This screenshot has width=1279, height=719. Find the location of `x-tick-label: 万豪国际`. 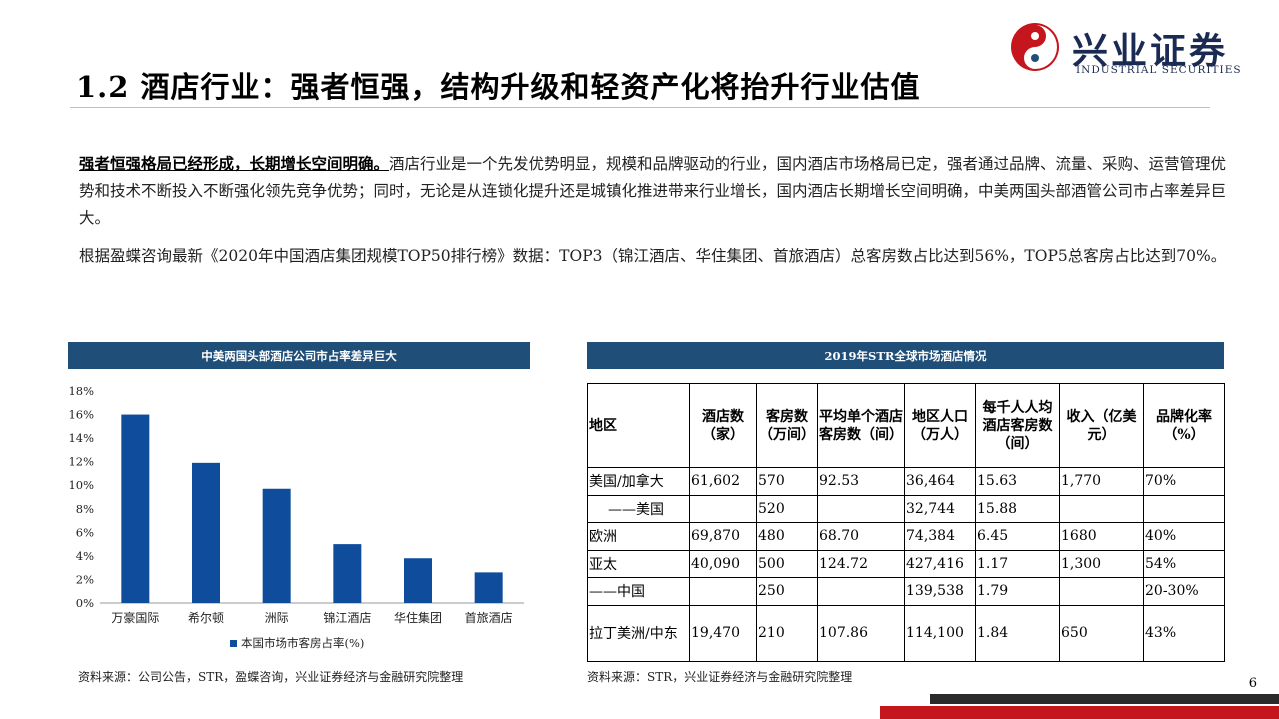

x-tick-label: 万豪国际 is located at coordinates (135, 617).